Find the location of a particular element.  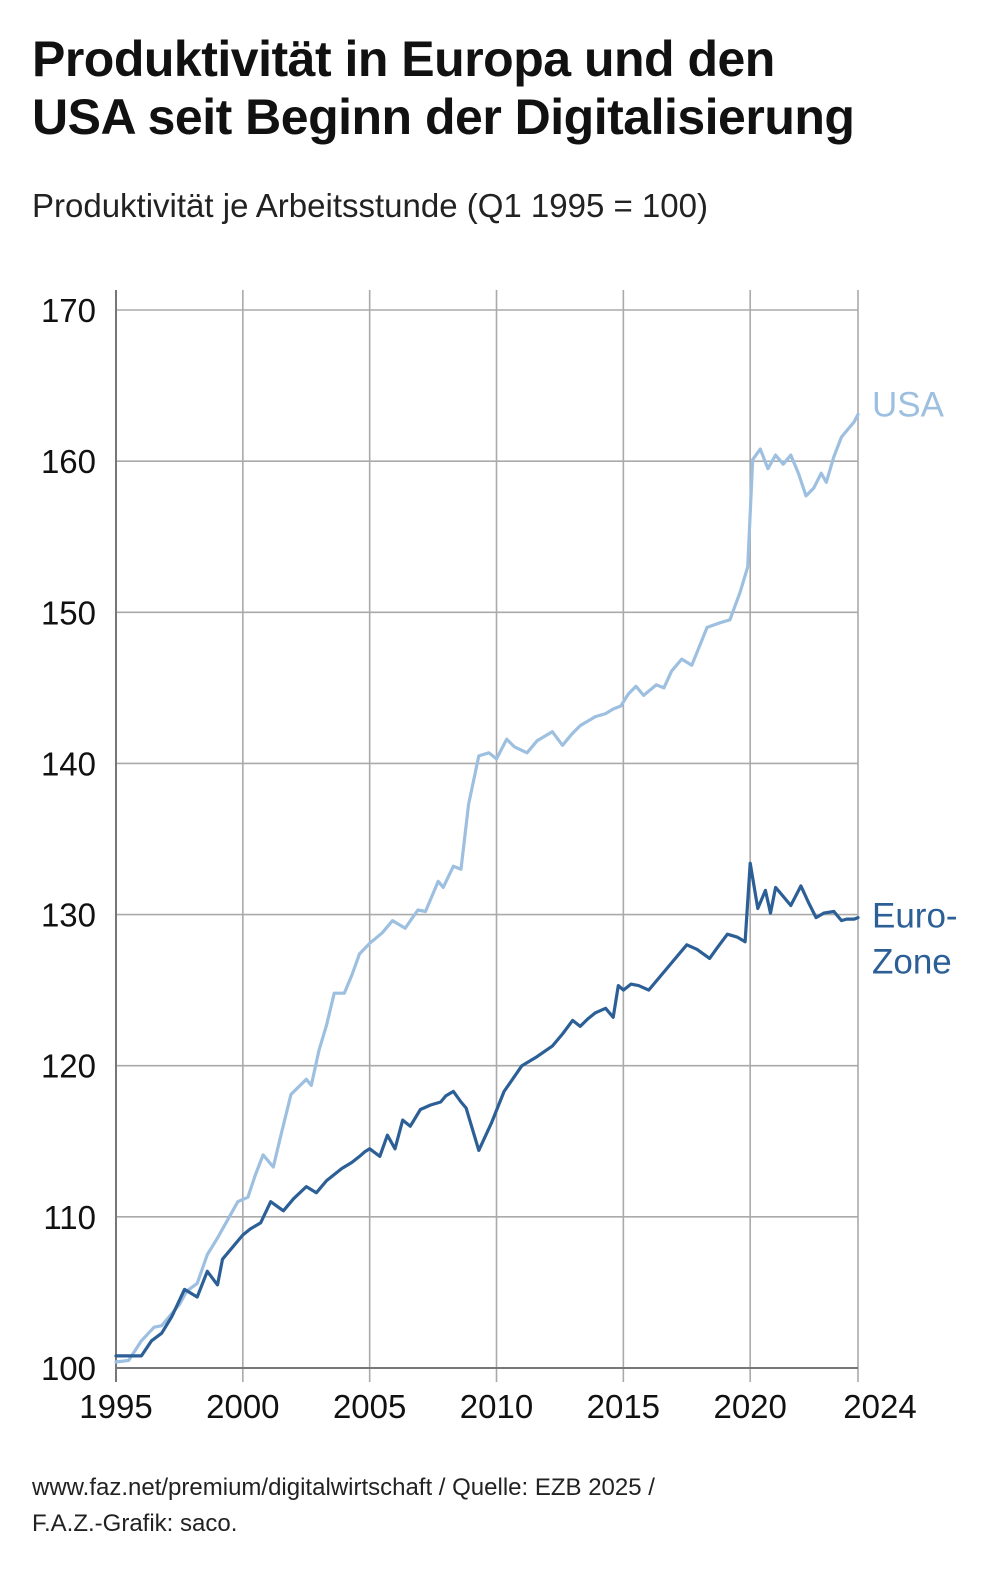

y-tick-label: 130 is located at coordinates (68, 915).